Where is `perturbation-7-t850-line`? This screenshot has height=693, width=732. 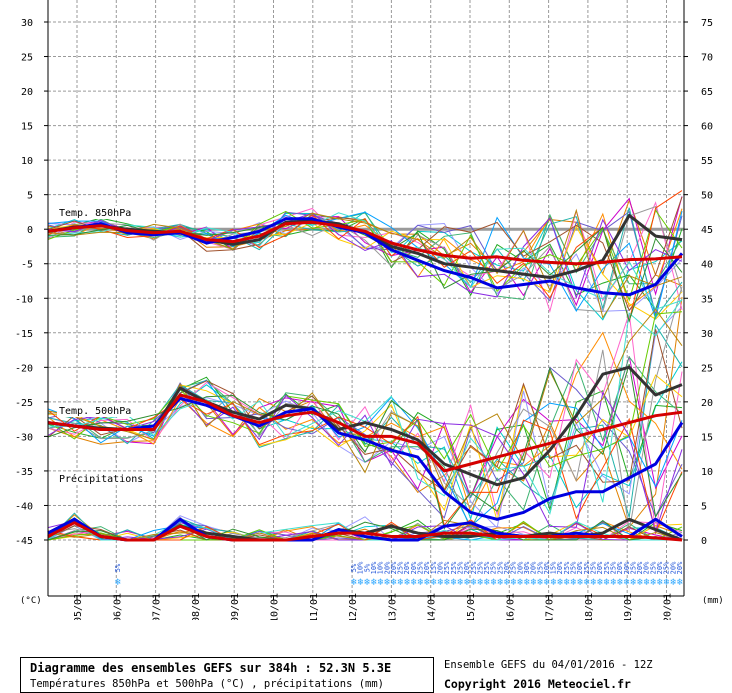 perturbation-7-t850-line is located at coordinates (365, 256).